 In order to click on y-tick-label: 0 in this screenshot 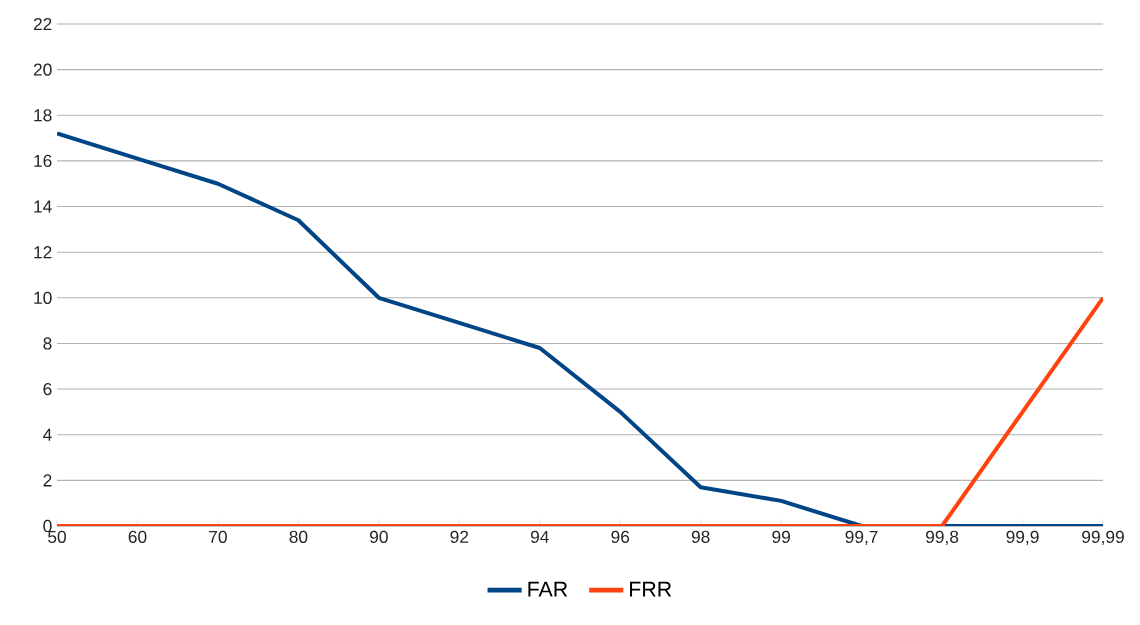, I will do `click(47, 526)`.